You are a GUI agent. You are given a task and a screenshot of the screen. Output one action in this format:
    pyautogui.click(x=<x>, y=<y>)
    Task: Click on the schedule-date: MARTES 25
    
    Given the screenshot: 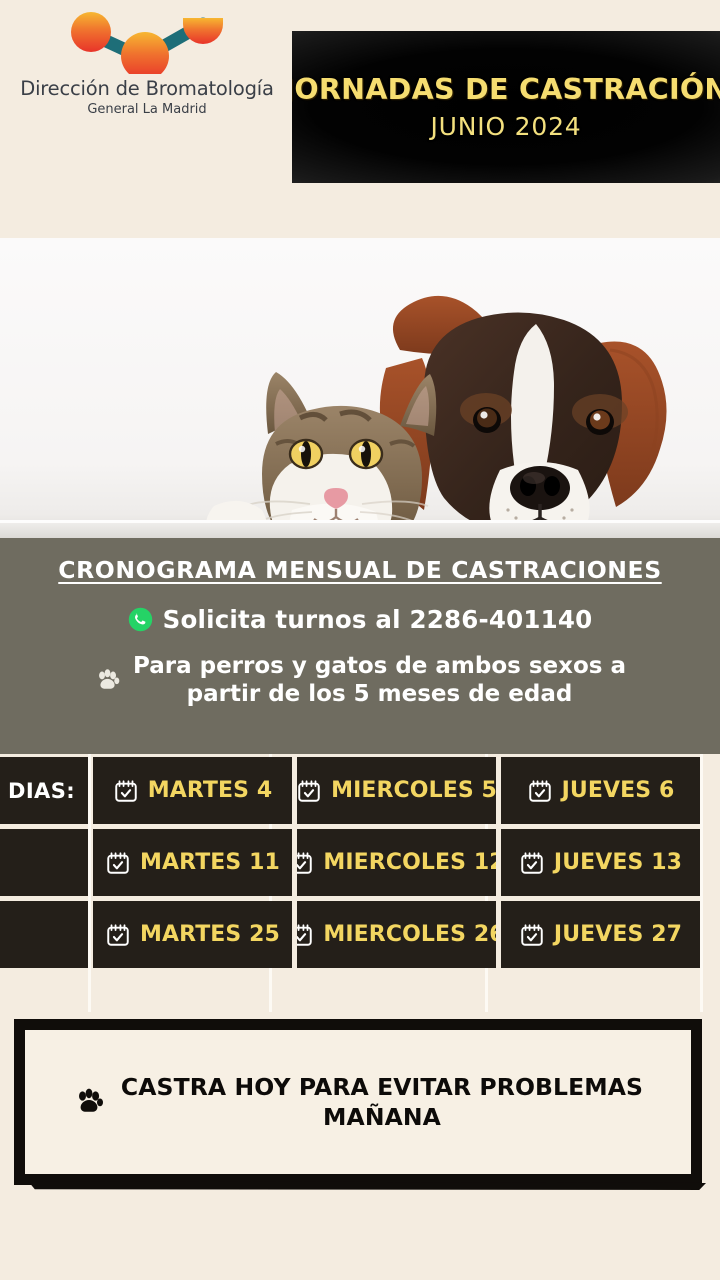 What is the action you would take?
    pyautogui.click(x=210, y=934)
    